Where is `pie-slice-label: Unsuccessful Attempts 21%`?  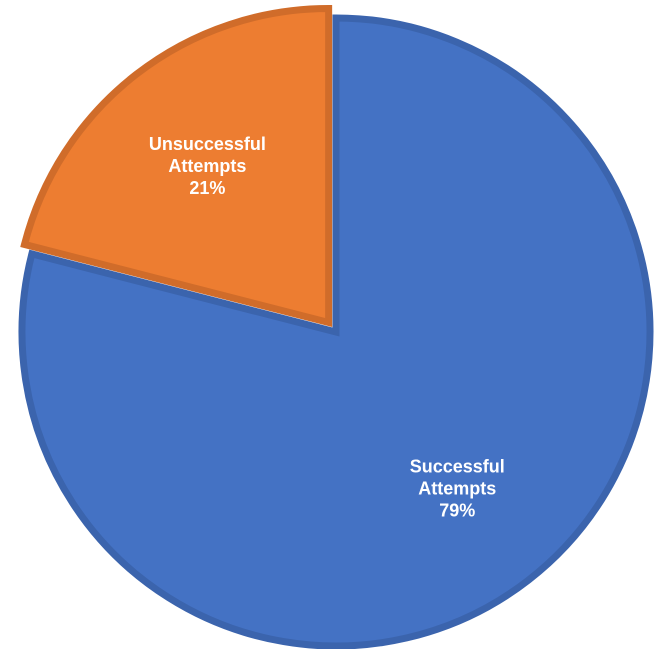 pie-slice-label: Unsuccessful Attempts 21% is located at coordinates (207, 166).